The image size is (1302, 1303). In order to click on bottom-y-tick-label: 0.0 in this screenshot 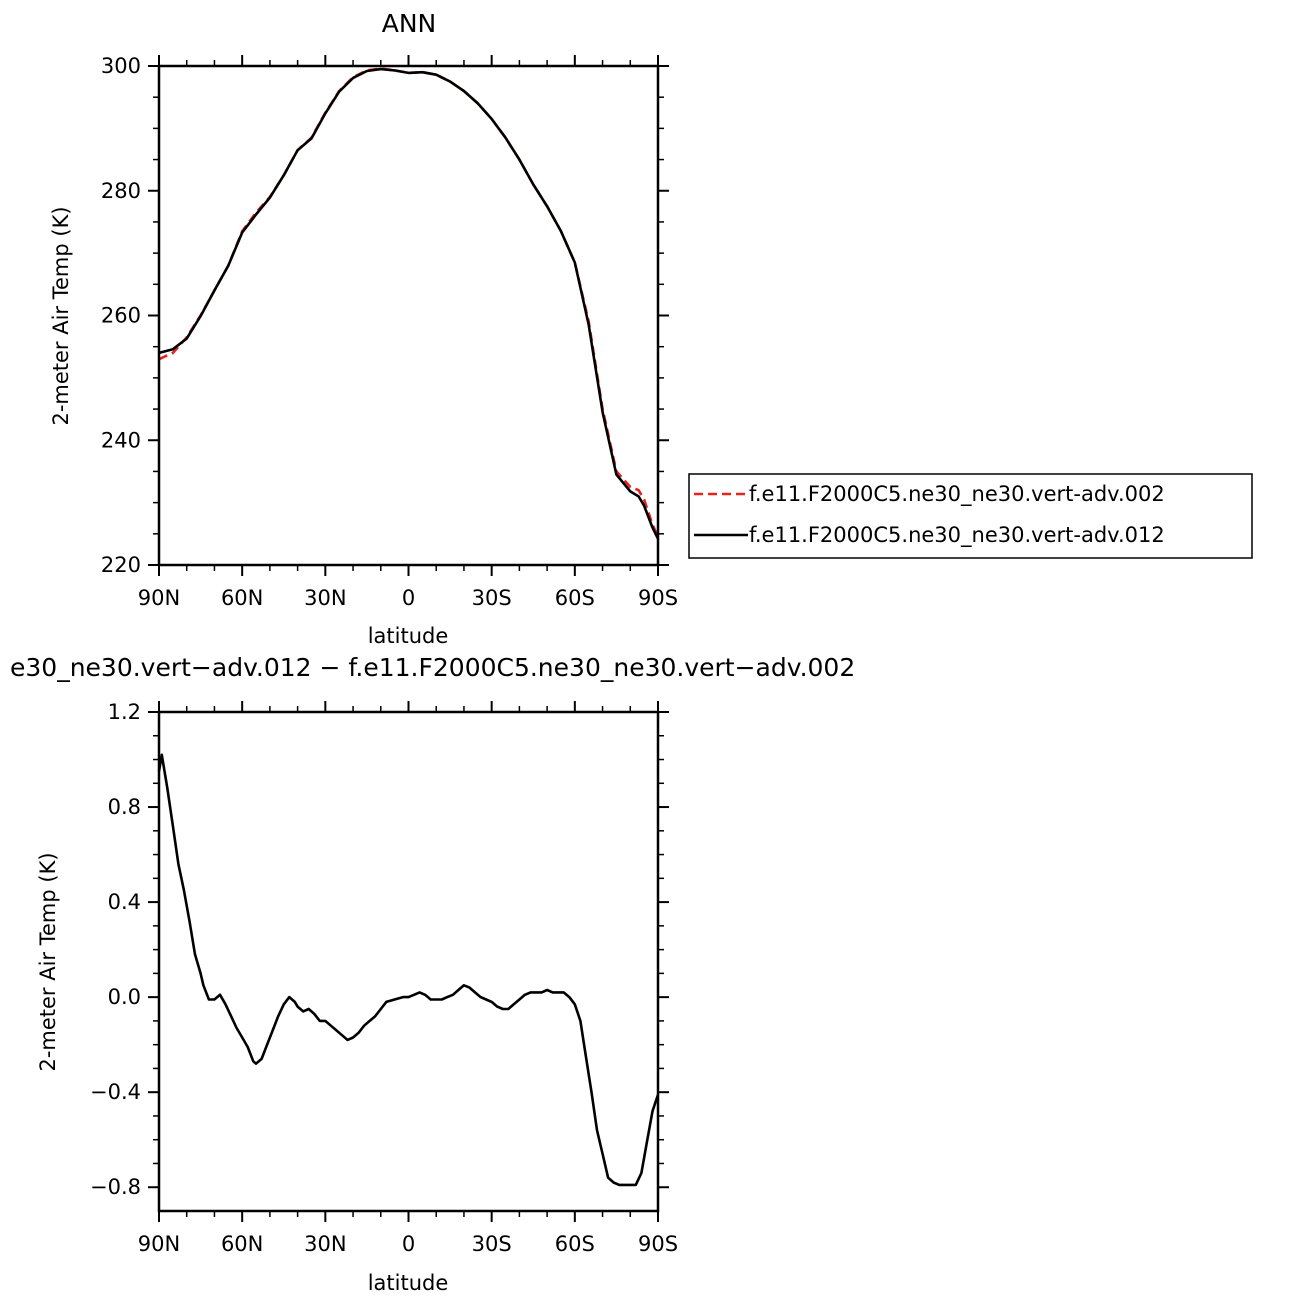, I will do `click(124, 997)`.